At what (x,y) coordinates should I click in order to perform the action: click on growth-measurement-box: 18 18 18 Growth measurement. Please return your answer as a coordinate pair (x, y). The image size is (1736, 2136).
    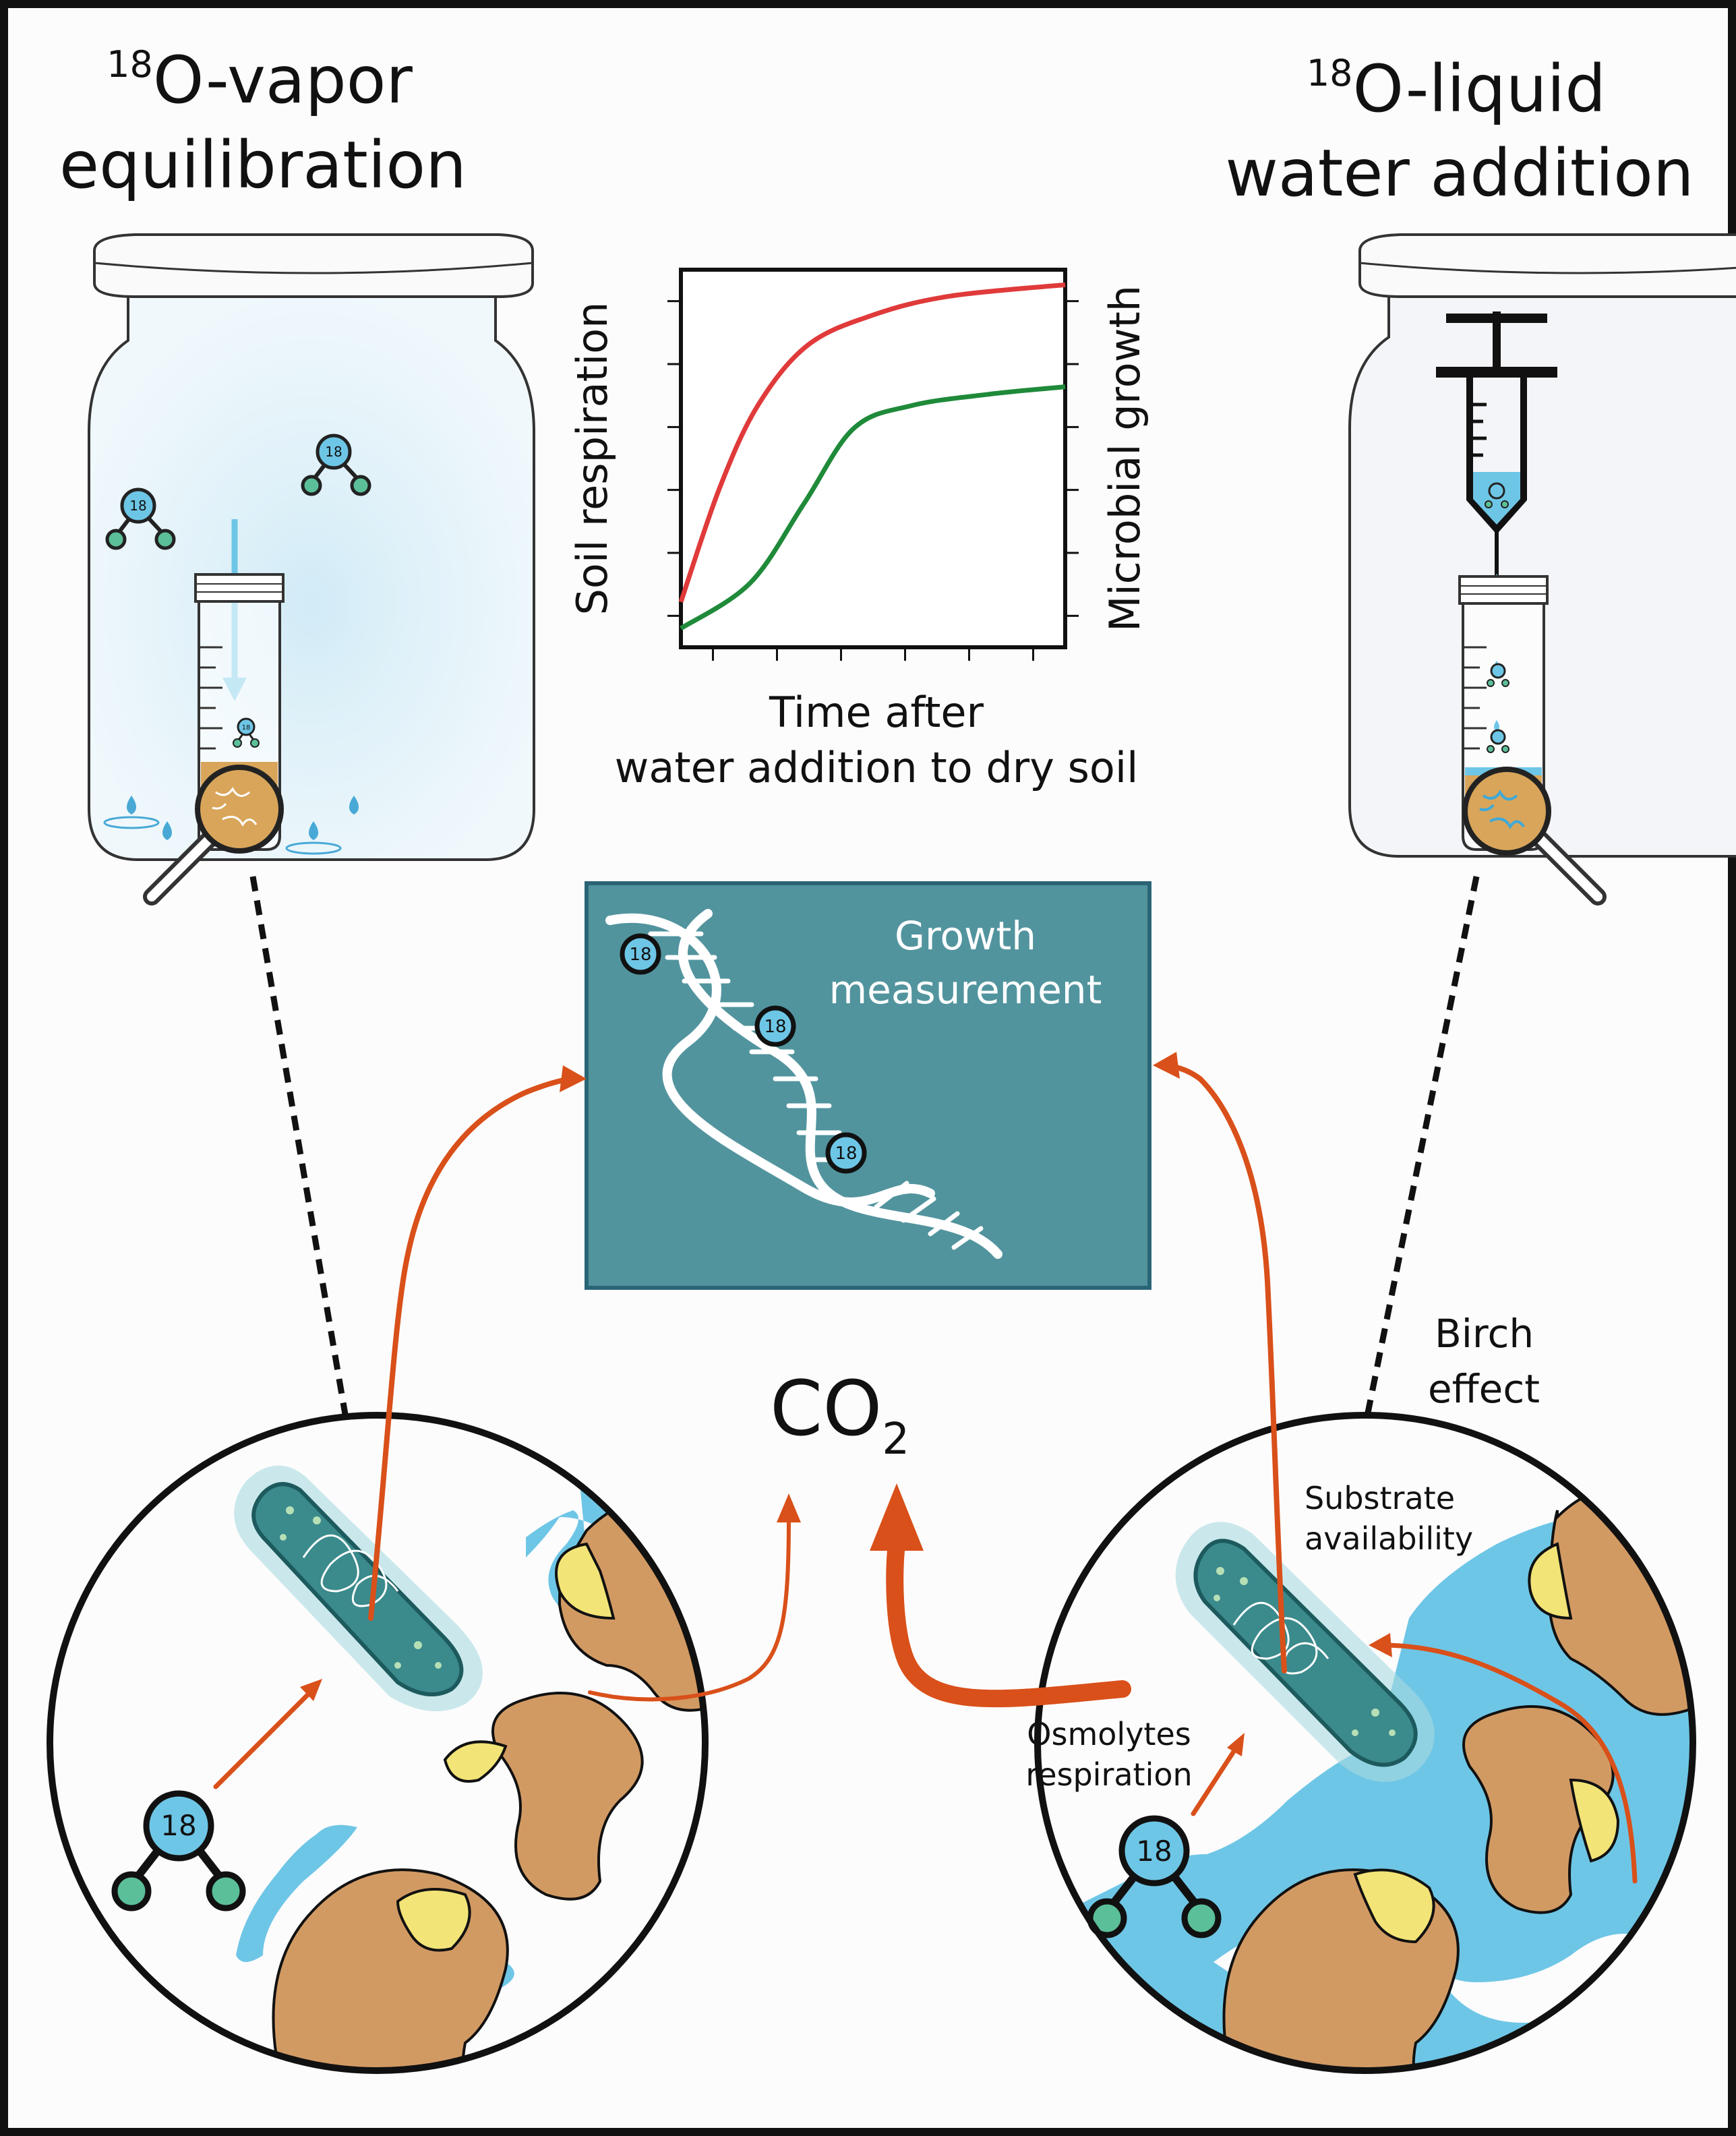
    Looking at the image, I should click on (868, 1085).